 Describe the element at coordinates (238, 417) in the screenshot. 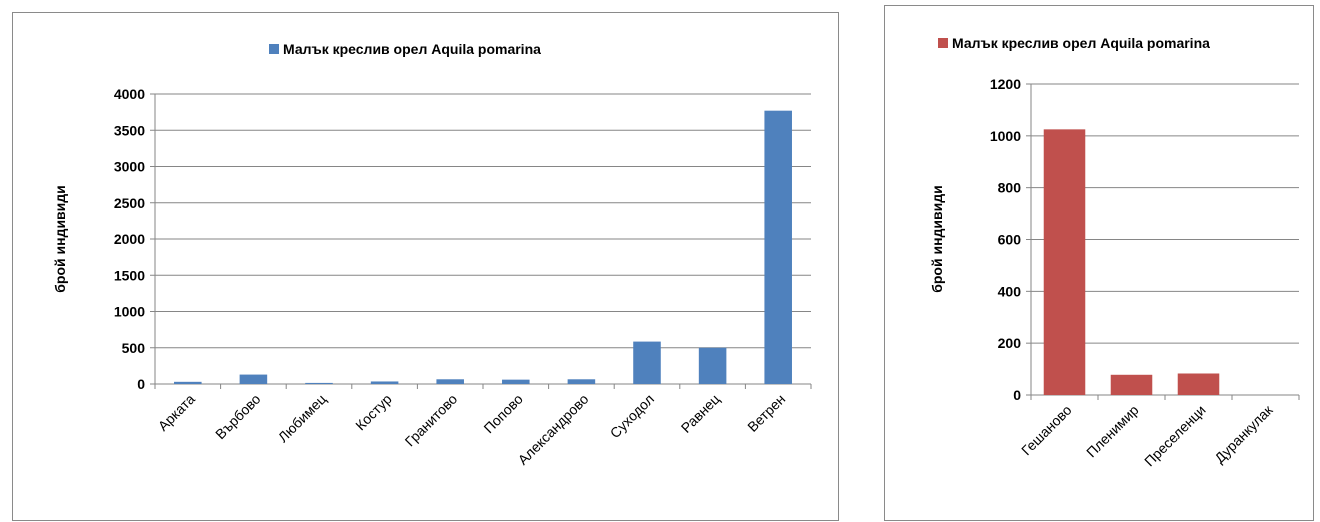

I see `x-tick-label: Върбово` at that location.